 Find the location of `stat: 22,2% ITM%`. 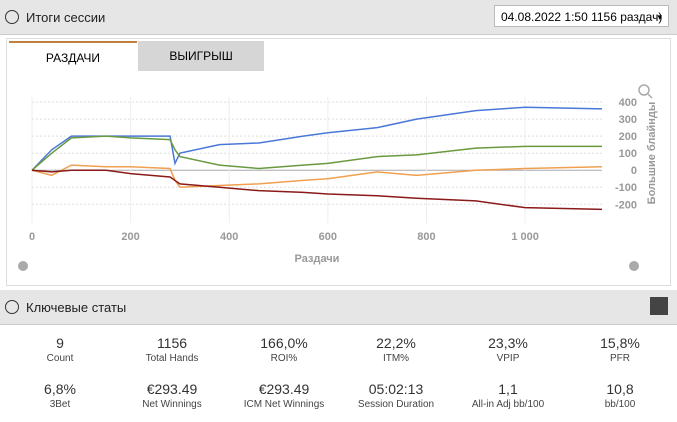

stat: 22,2% ITM% is located at coordinates (396, 349).